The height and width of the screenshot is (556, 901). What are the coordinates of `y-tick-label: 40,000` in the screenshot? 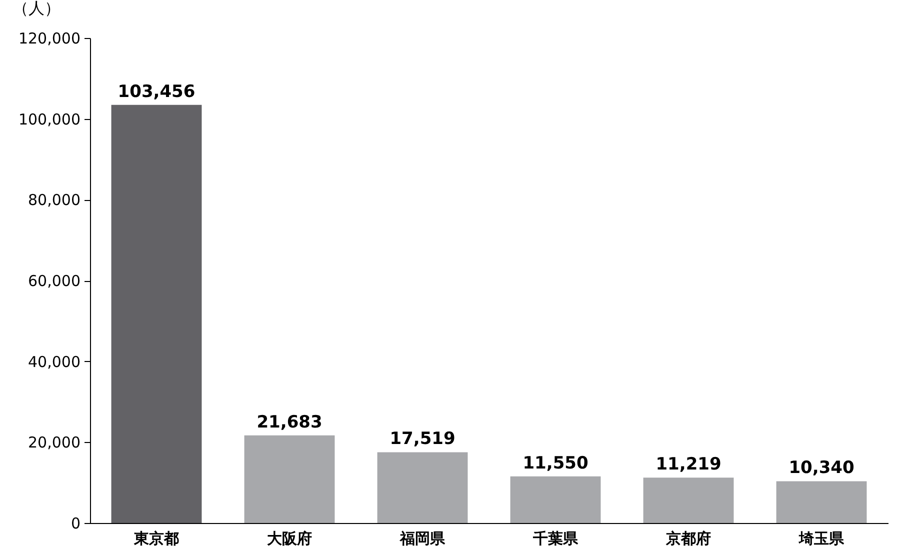 It's located at (54, 361).